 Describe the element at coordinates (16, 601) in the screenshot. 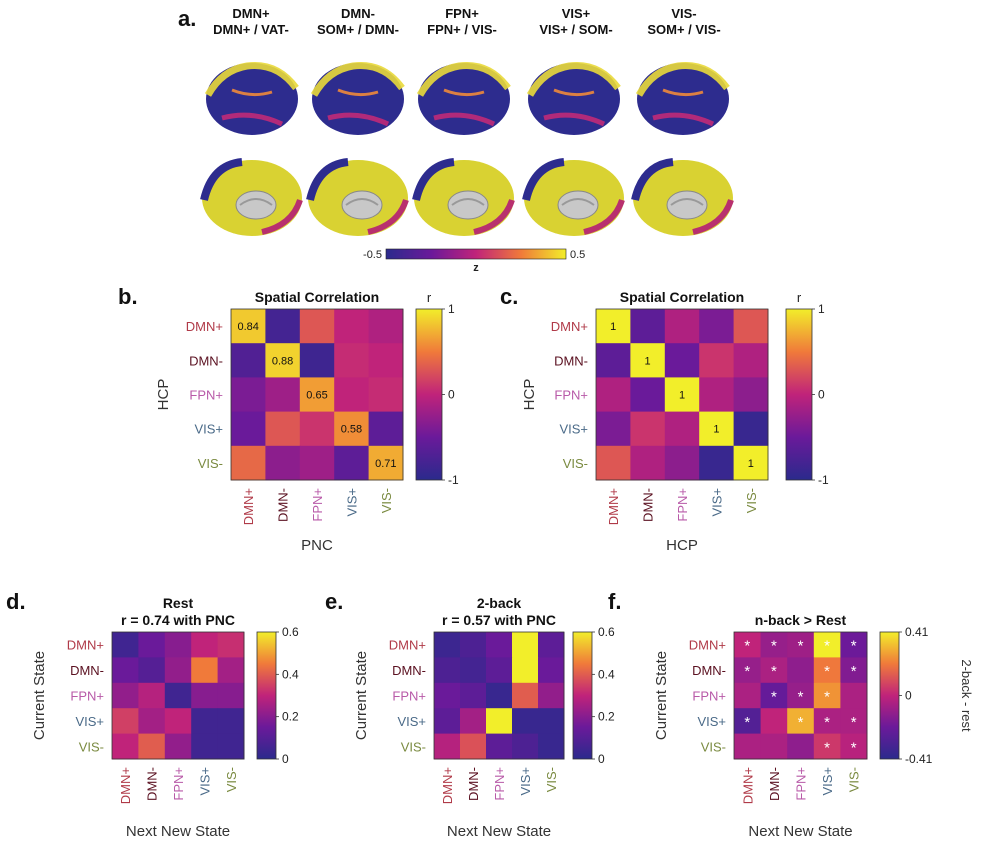

I see `panel-letter: d.` at that location.